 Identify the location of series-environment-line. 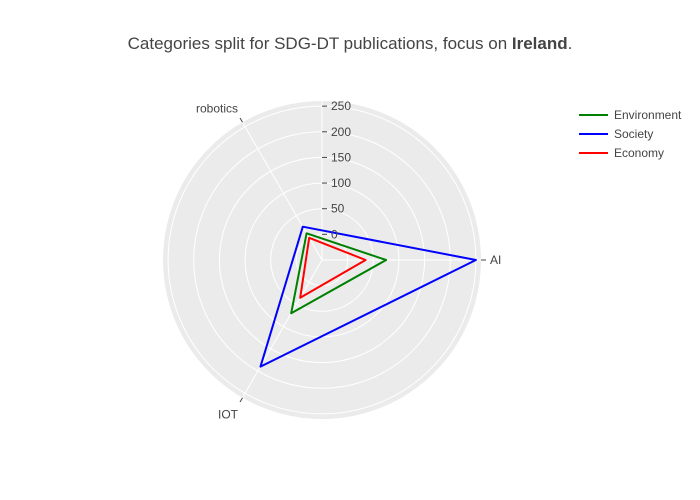
(339, 273).